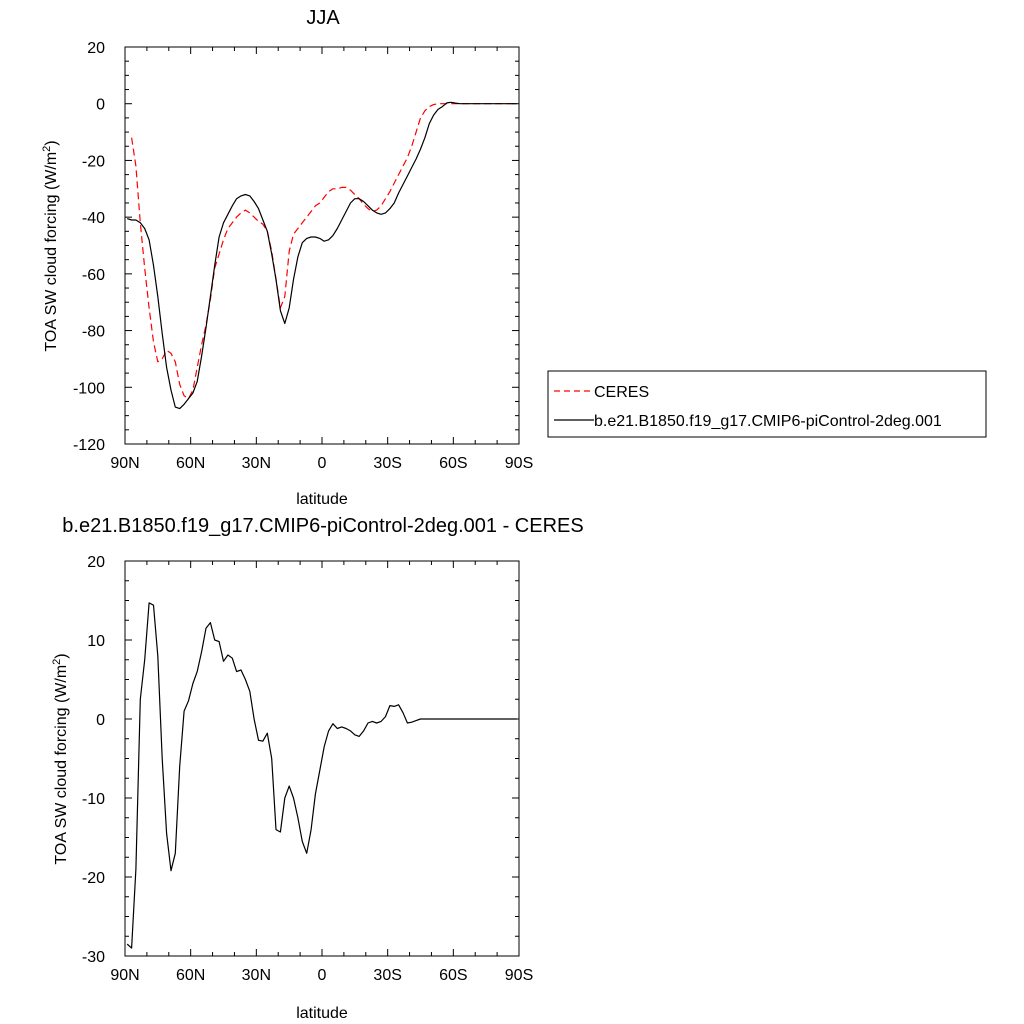 Image resolution: width=1024 pixels, height=1024 pixels. Describe the element at coordinates (323, 18) in the screenshot. I see `top-panel-title: JJA` at that location.